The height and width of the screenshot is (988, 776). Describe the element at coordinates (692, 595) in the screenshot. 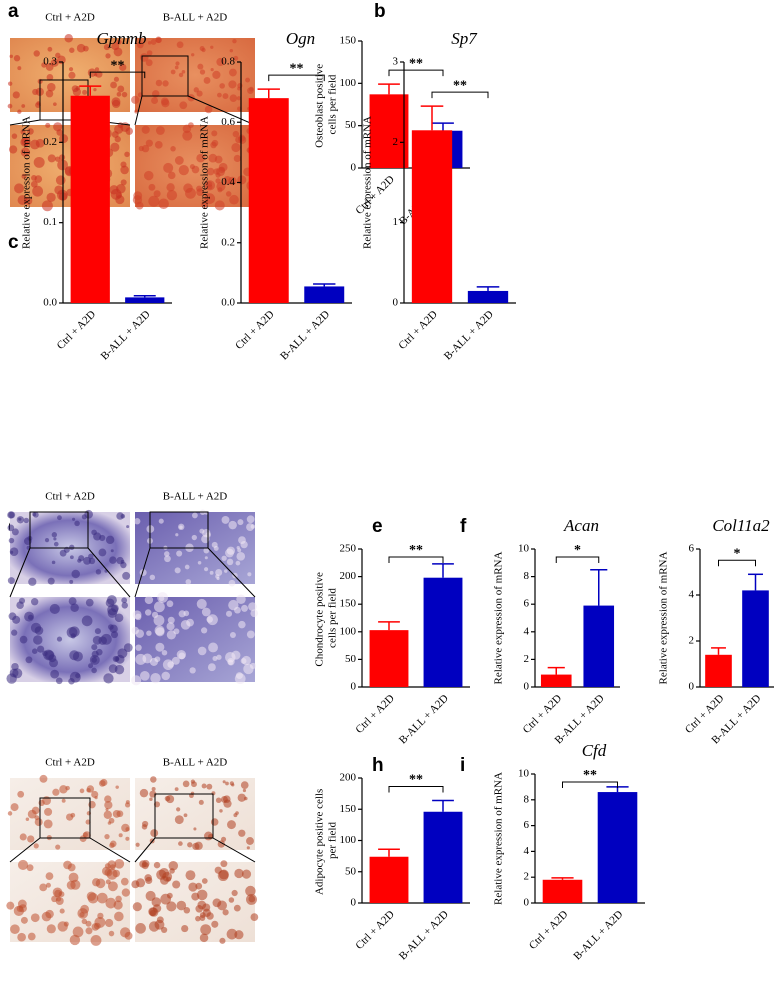

I see `y-tick-label: 4` at that location.